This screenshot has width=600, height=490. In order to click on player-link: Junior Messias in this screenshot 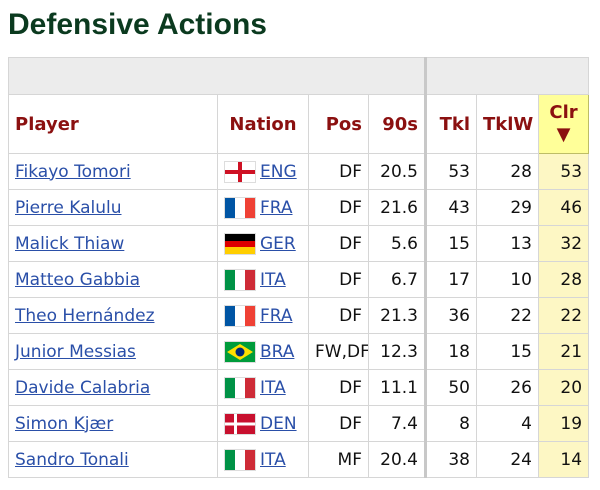, I will do `click(75, 351)`.